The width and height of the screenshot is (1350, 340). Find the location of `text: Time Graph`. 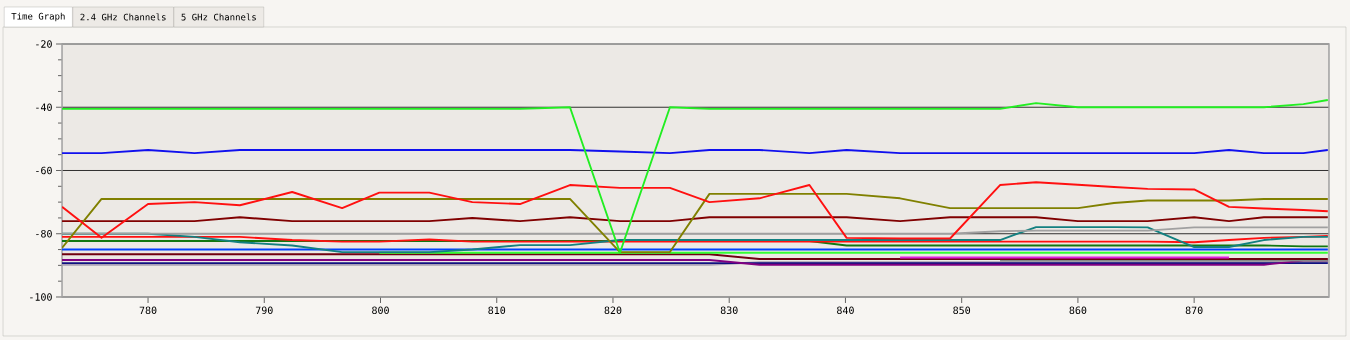

text: Time Graph is located at coordinates (38, 17).